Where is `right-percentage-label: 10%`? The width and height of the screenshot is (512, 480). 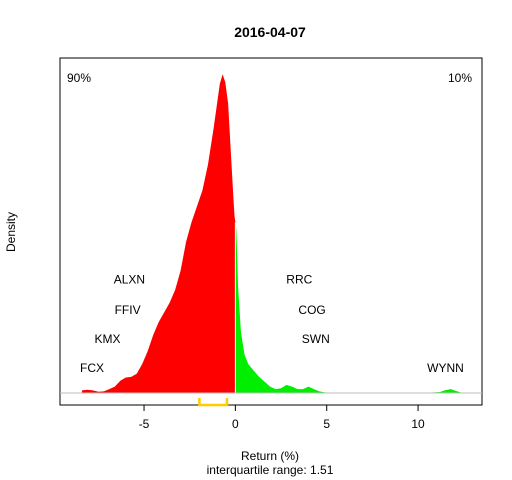
right-percentage-label: 10% is located at coordinates (460, 78).